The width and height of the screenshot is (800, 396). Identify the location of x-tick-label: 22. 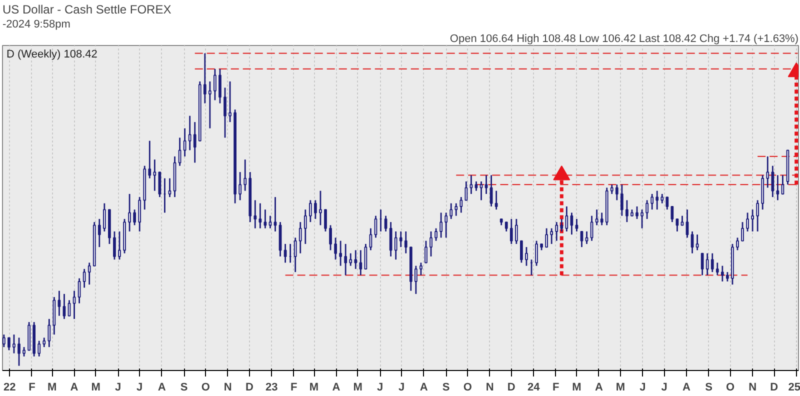
(10, 388).